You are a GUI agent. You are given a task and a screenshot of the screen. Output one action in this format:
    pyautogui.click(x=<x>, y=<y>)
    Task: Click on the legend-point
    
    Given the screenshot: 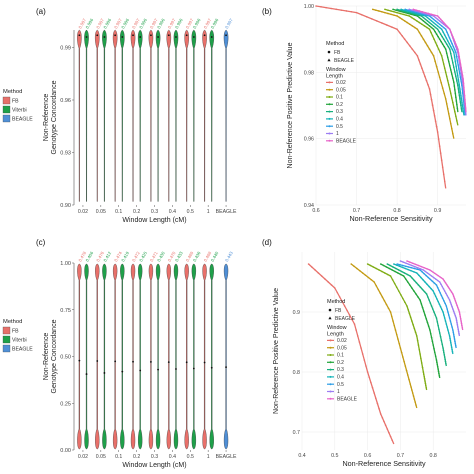 What is the action you would take?
    pyautogui.click(x=330, y=391)
    